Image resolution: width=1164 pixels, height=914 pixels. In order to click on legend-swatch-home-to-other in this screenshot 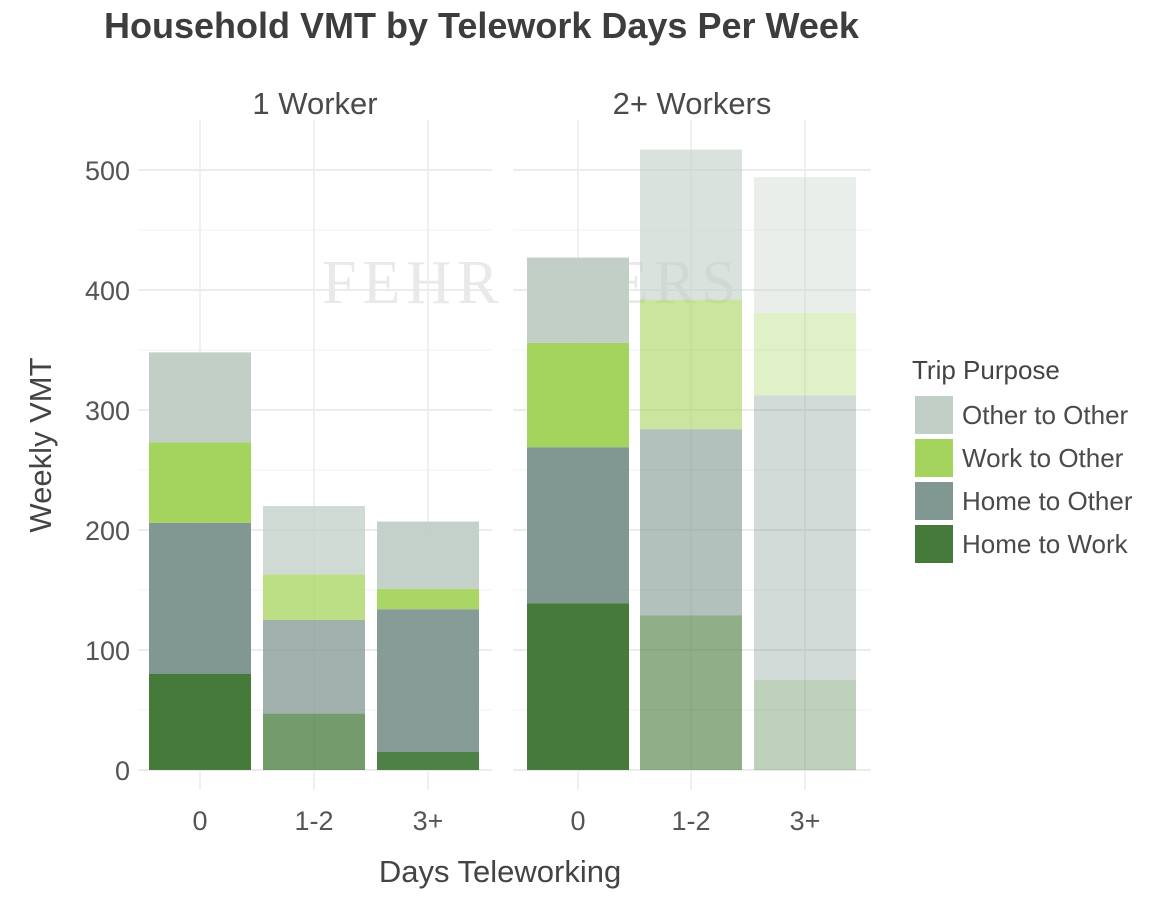, I will do `click(934, 501)`.